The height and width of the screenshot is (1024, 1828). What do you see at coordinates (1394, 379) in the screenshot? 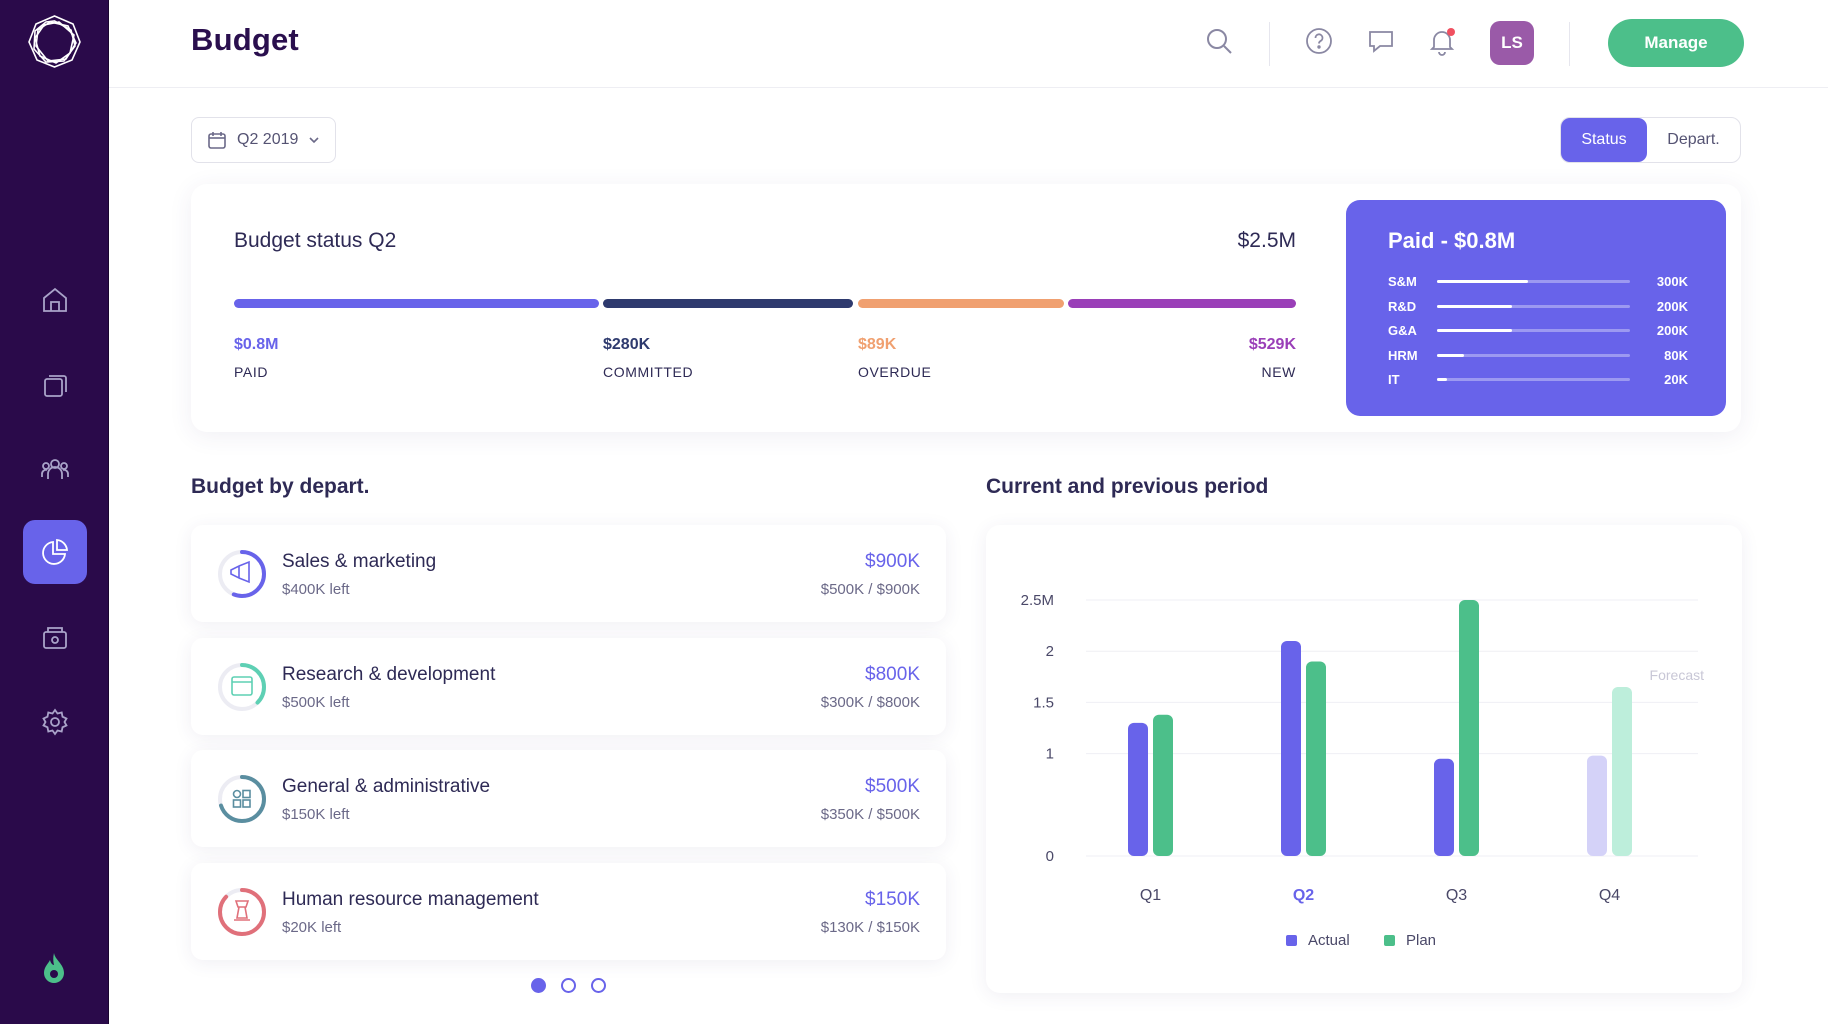
I see `paid-row-label: IT` at bounding box center [1394, 379].